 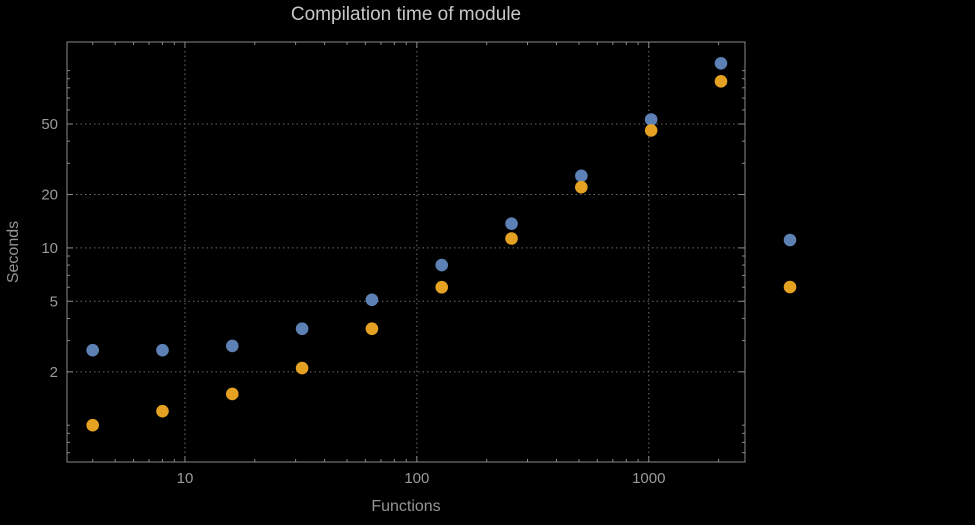 I want to click on y-tick-label: 10, so click(x=49, y=248).